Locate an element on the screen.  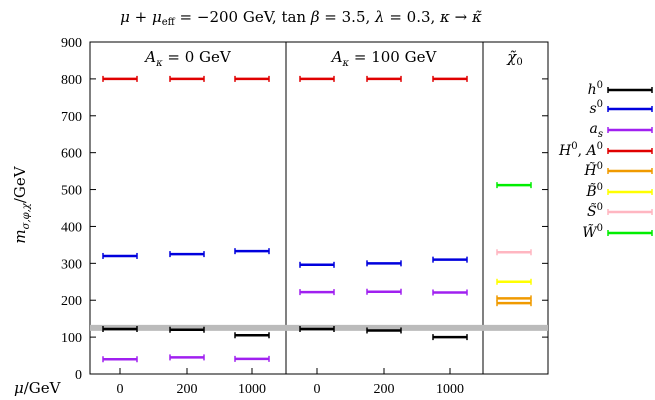
x-tick-label-p1-0: 0 is located at coordinates (317, 389).